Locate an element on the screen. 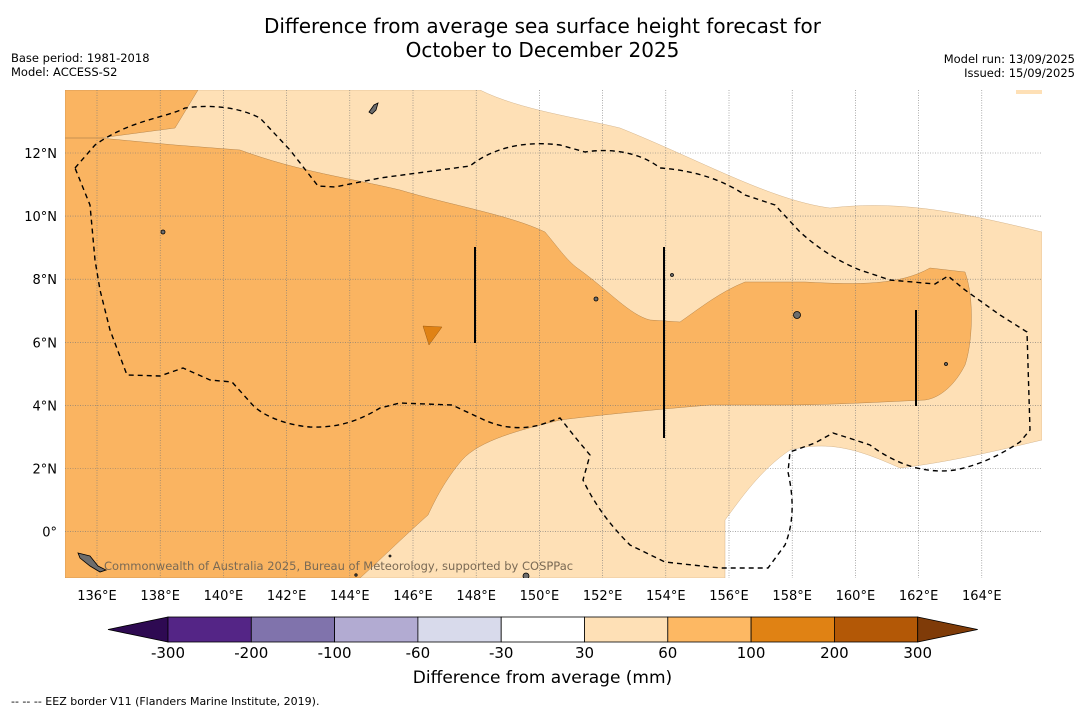  longitude-label: 158°E is located at coordinates (792, 596).